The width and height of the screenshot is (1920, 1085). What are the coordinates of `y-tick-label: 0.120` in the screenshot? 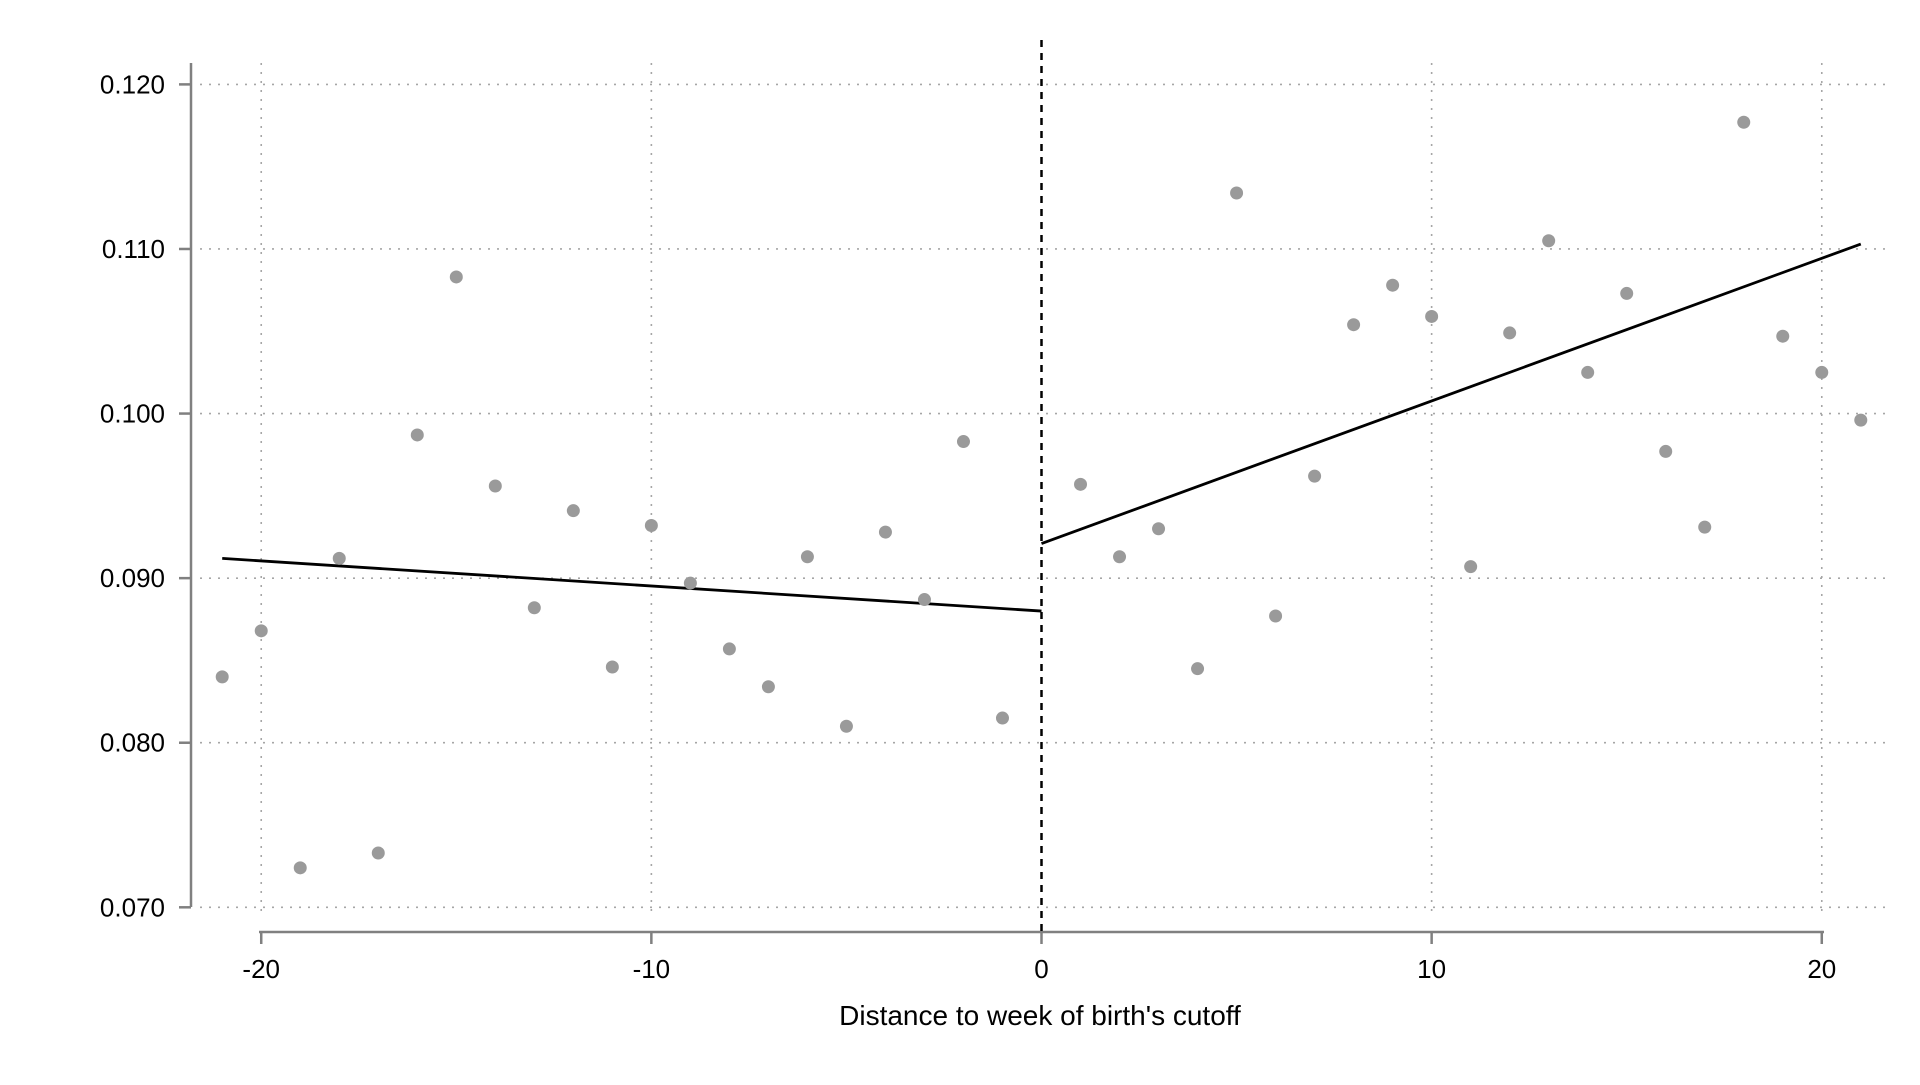 It's located at (132, 84).